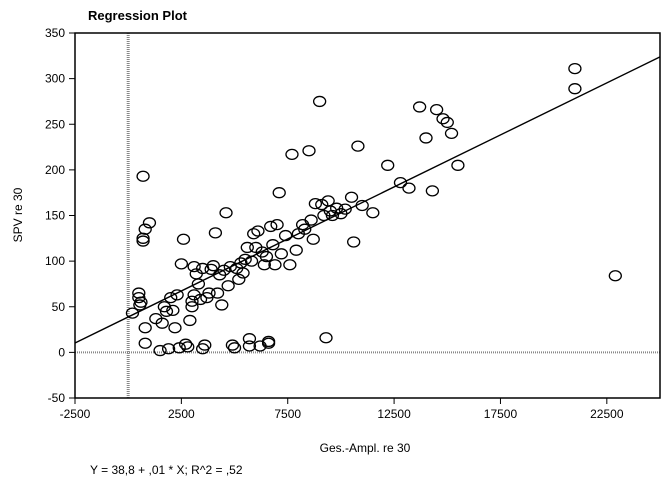 This screenshot has height=483, width=667. I want to click on regression-equation: Y = 38,8 + ,01 * X; R^2 = ,52, so click(166, 470).